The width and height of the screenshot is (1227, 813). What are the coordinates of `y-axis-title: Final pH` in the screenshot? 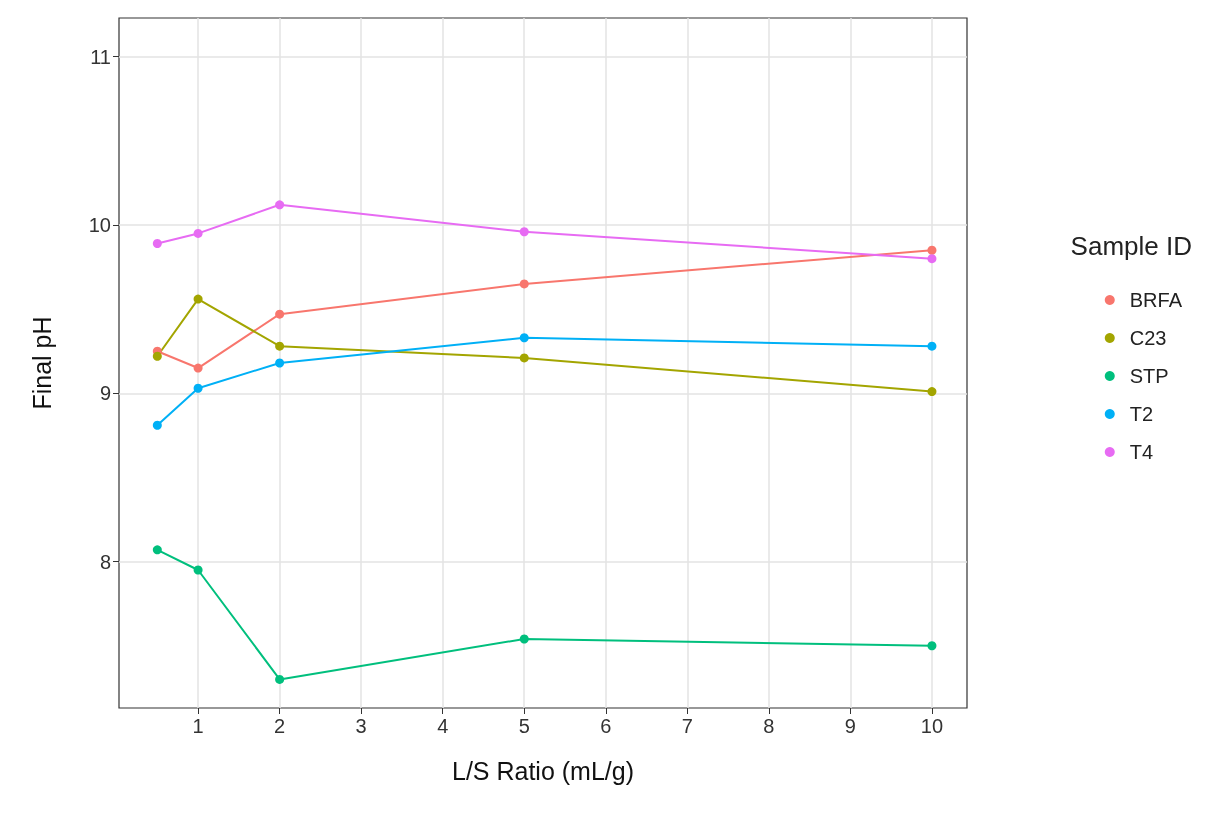 It's located at (41, 363).